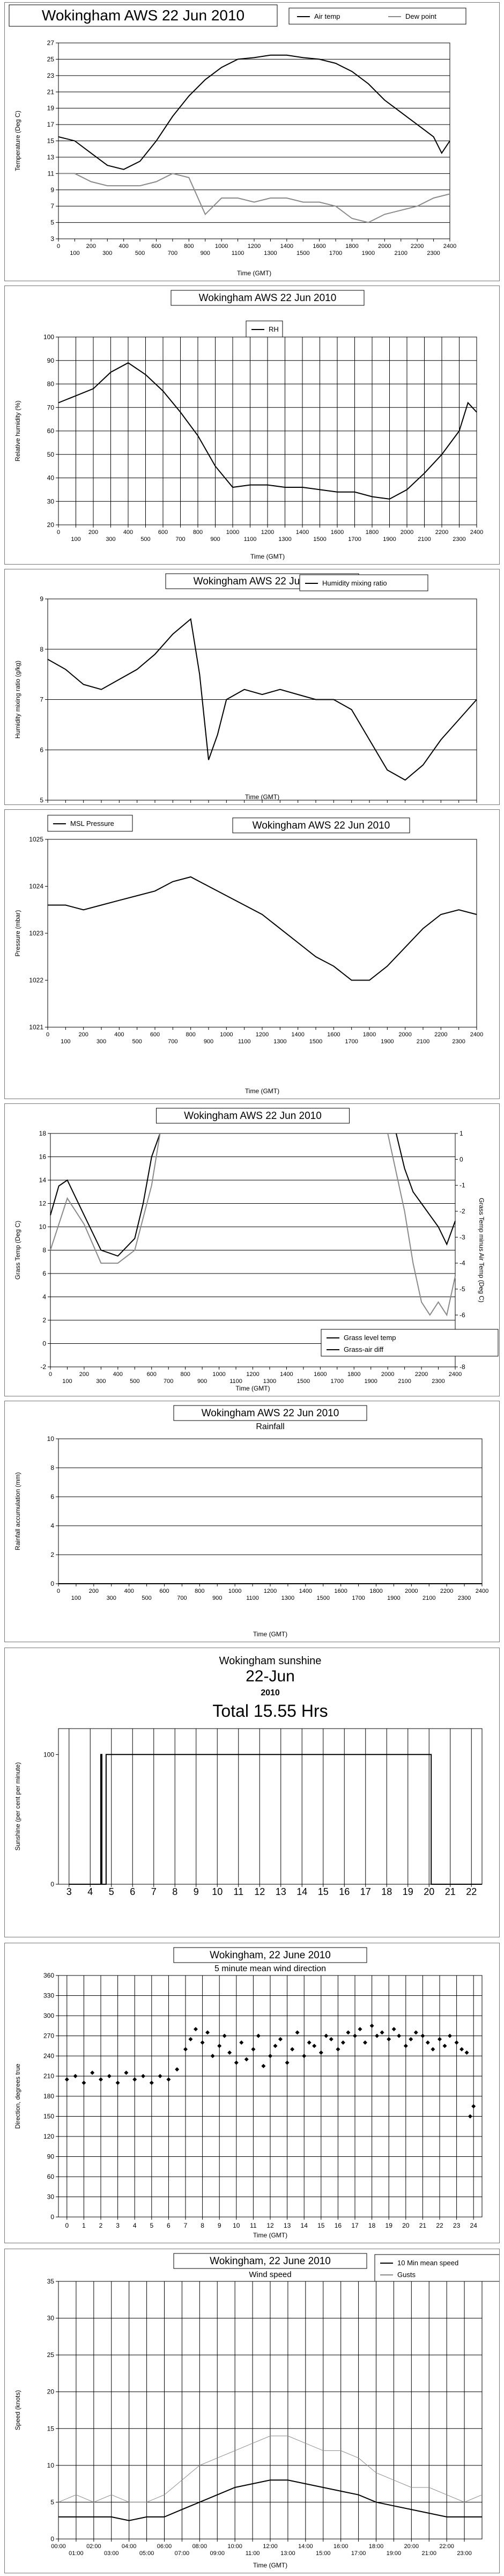  I want to click on legend-label: Grass level temp, so click(370, 1338).